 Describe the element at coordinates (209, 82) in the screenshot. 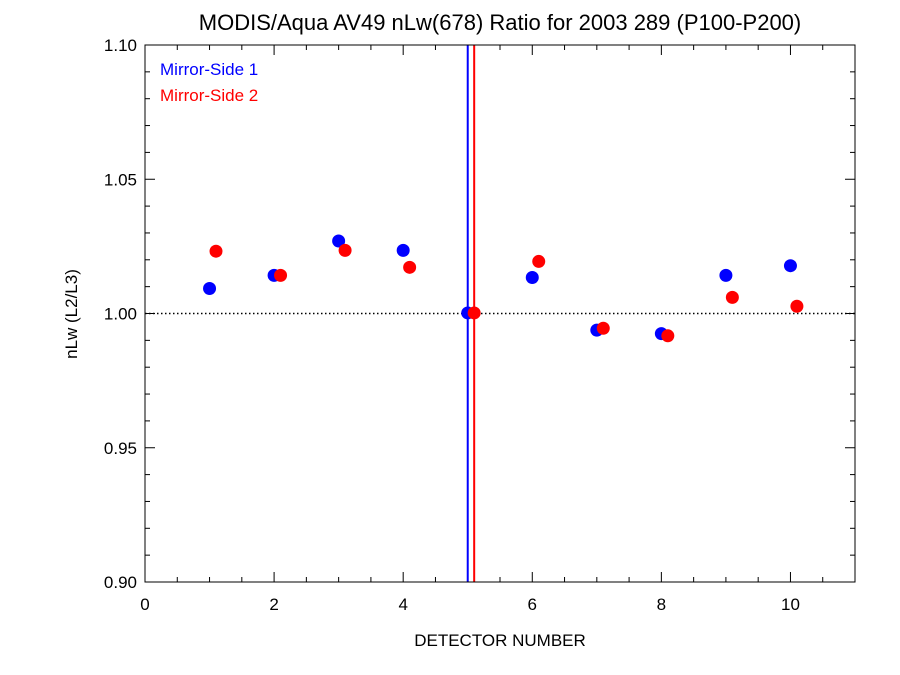

I see `legend: Mirror-Side 1 Mirror-Side 2` at that location.